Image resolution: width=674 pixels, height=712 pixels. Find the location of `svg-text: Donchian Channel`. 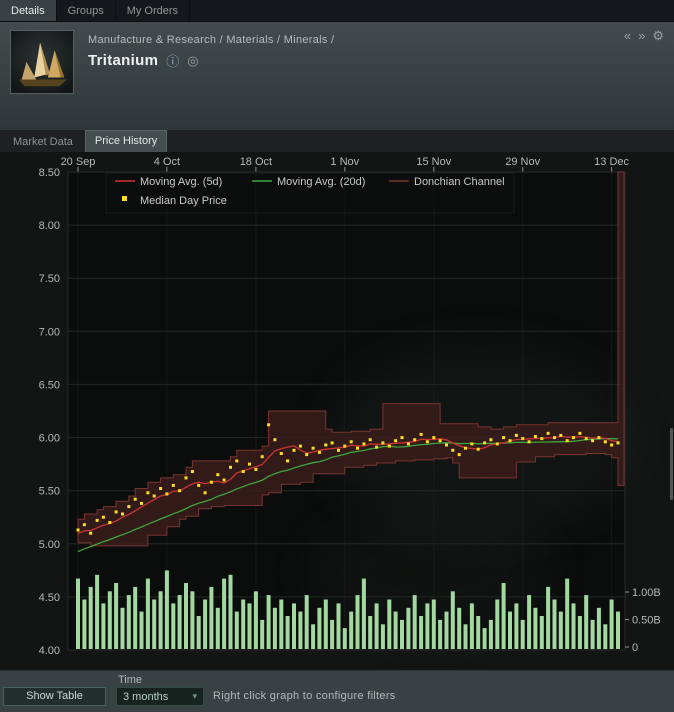

svg-text: Donchian Channel is located at coordinates (459, 182).